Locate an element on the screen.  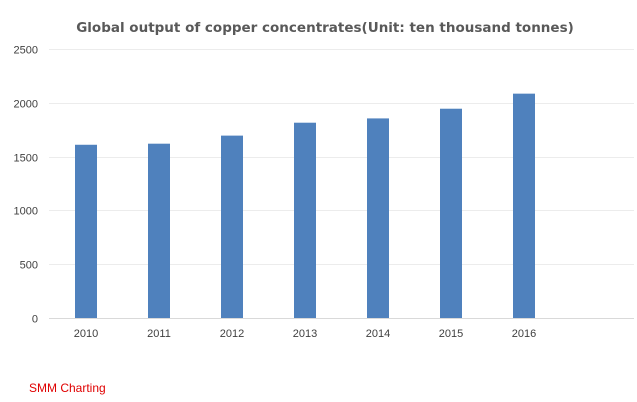
x-tick-label: 2014 is located at coordinates (378, 334).